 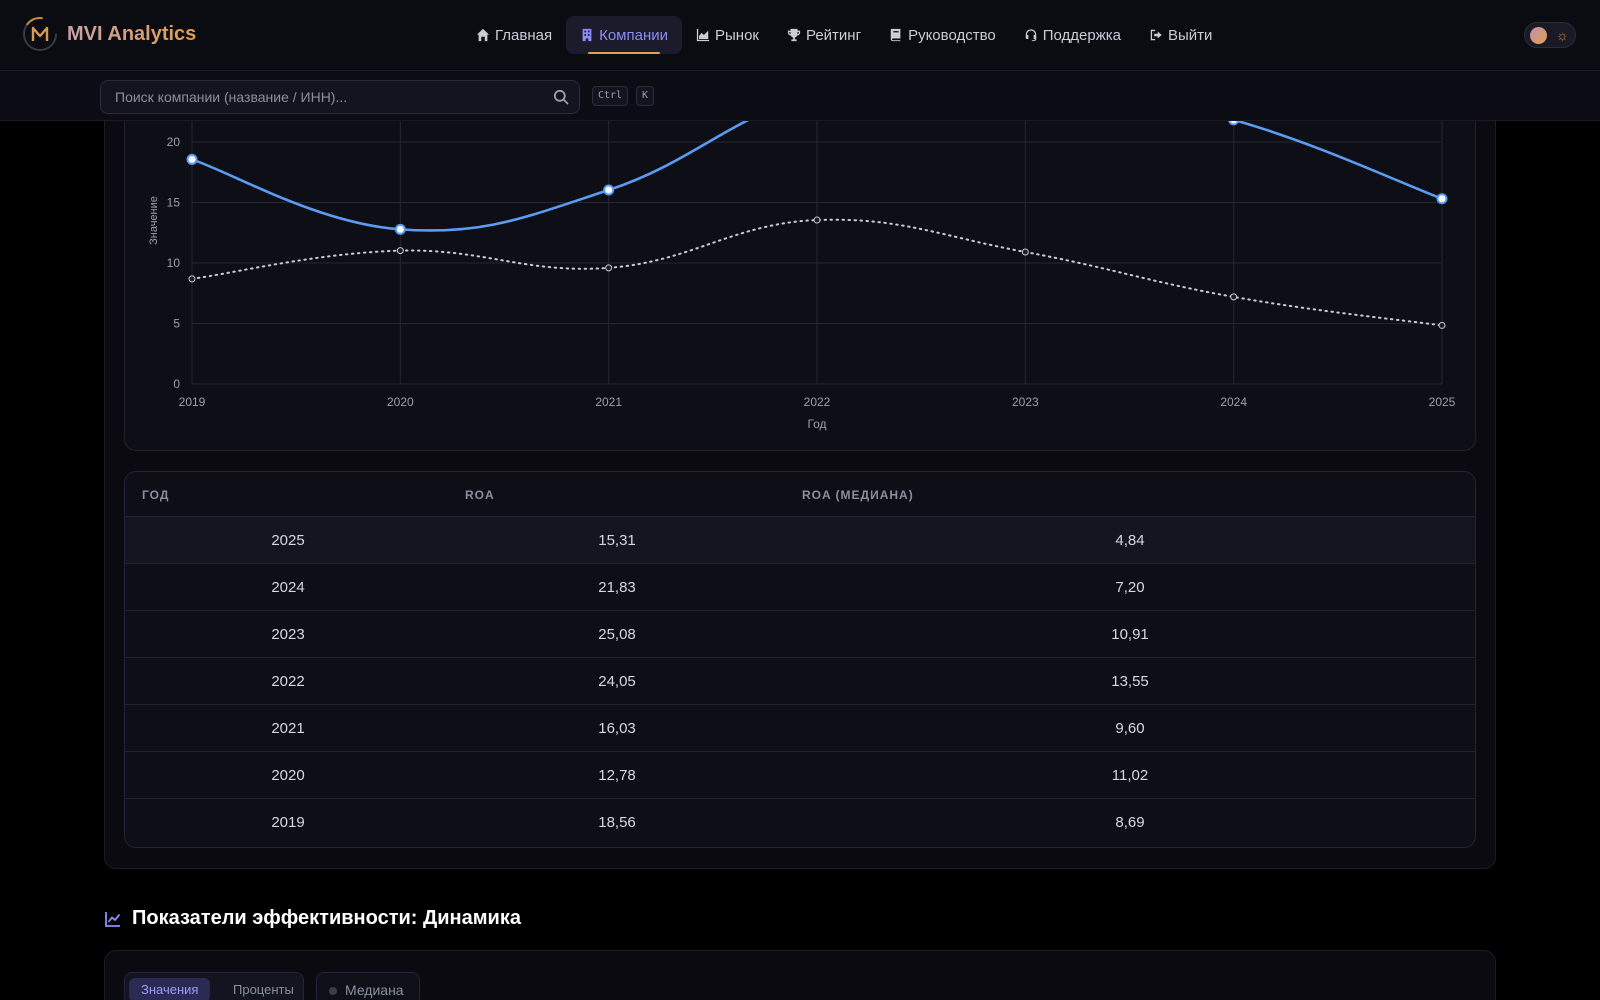 I want to click on brand-name: MVI Analytics, so click(x=132, y=33).